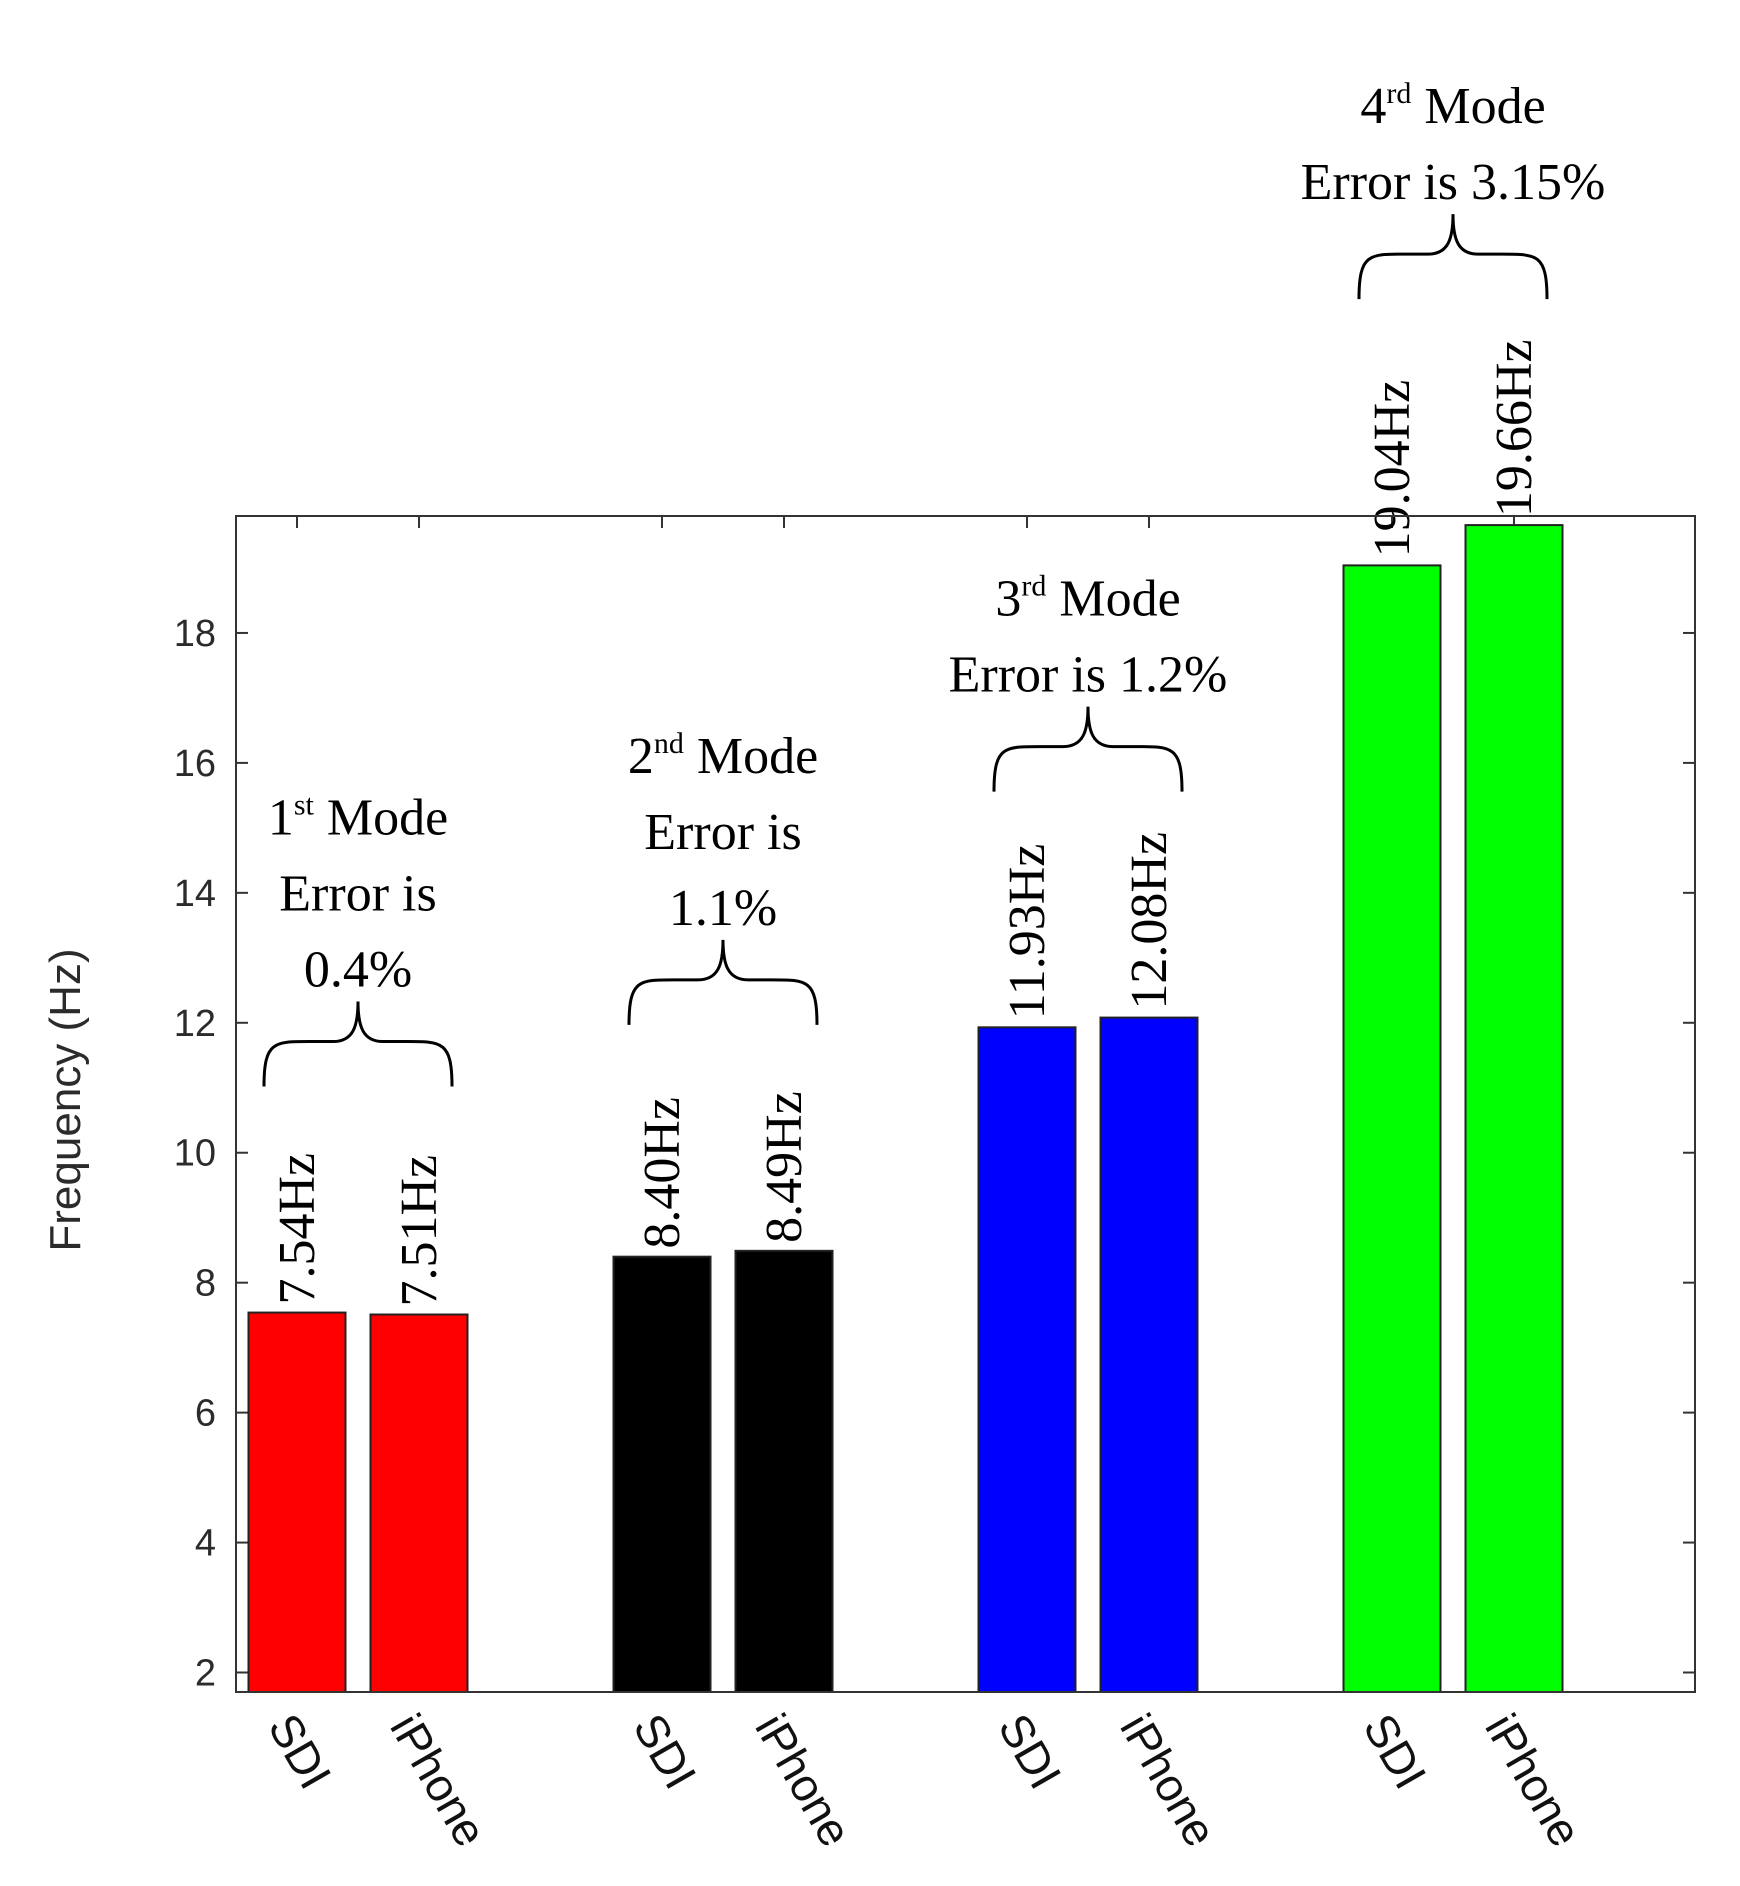 The width and height of the screenshot is (1740, 1886). What do you see at coordinates (1027, 932) in the screenshot?
I see `value-label: 11.93Hz` at bounding box center [1027, 932].